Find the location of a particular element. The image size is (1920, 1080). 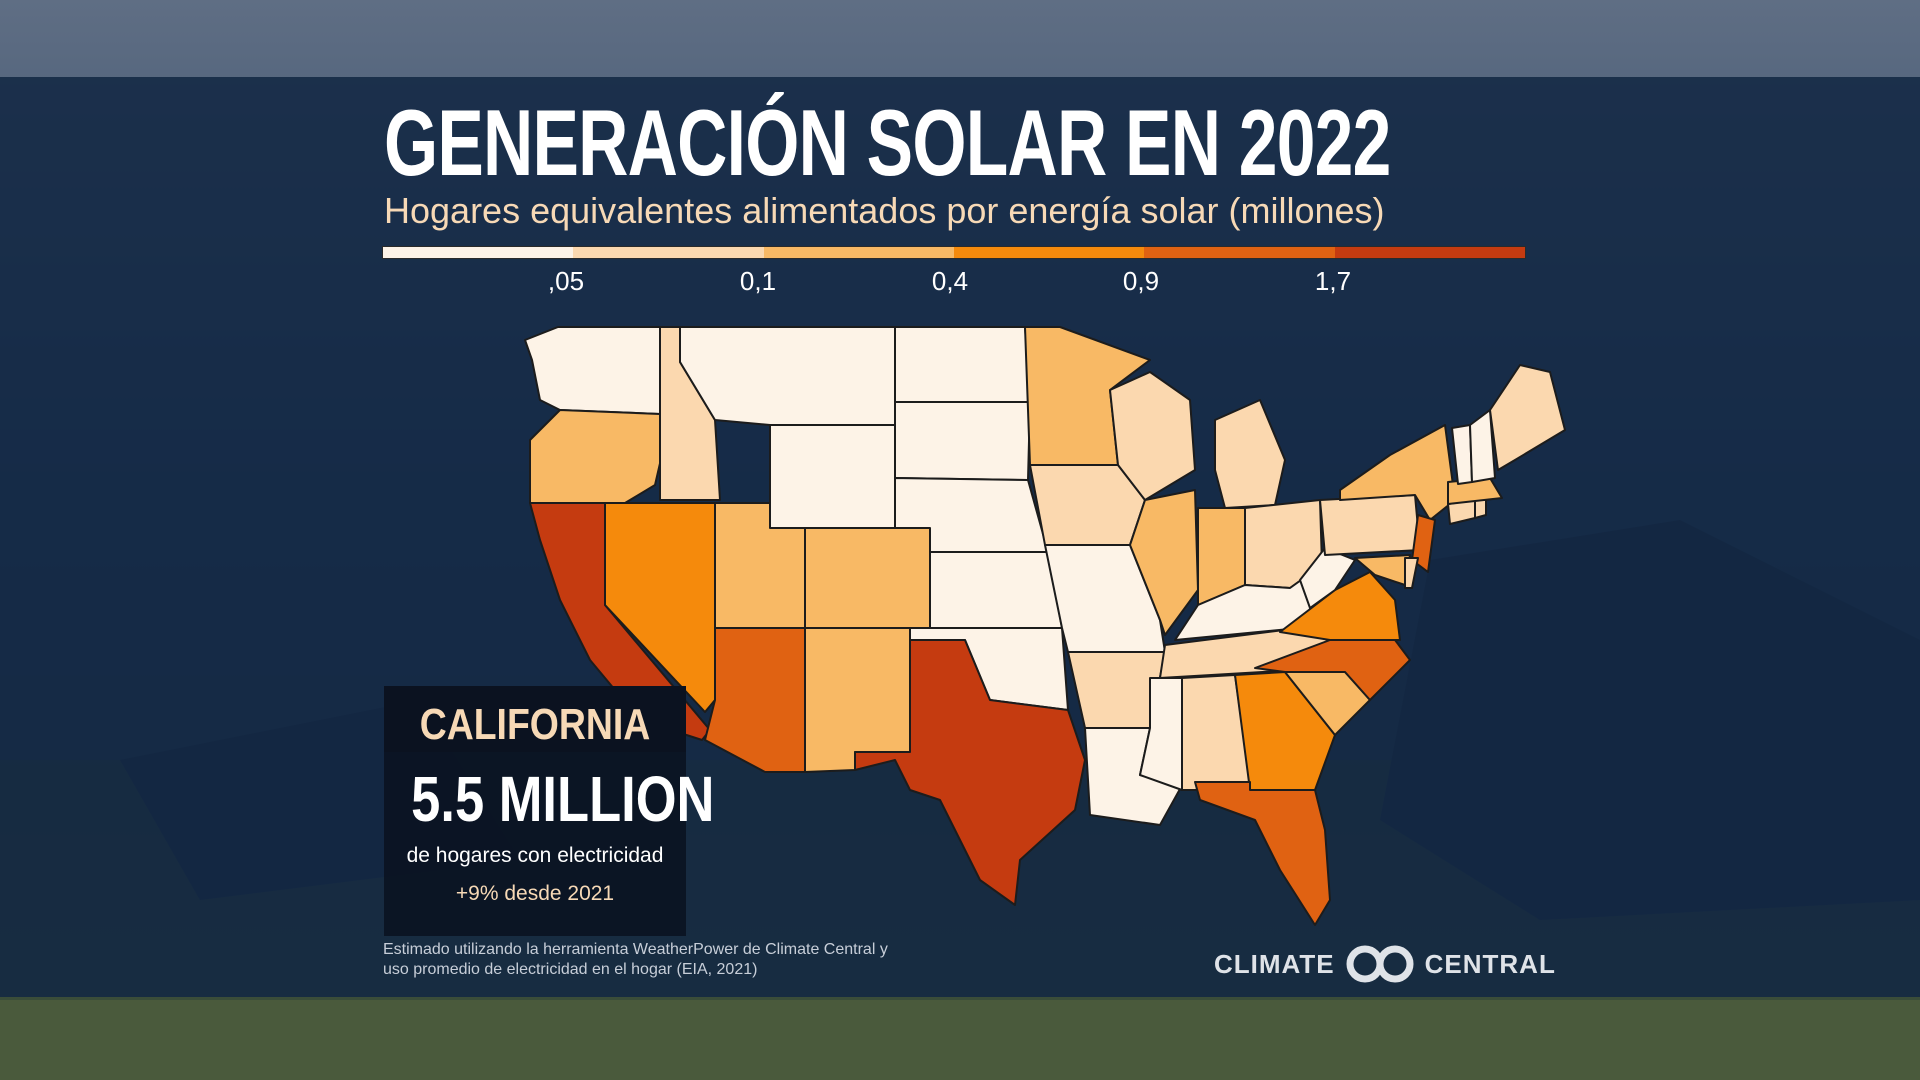

state-mississippi is located at coordinates (1161, 734).